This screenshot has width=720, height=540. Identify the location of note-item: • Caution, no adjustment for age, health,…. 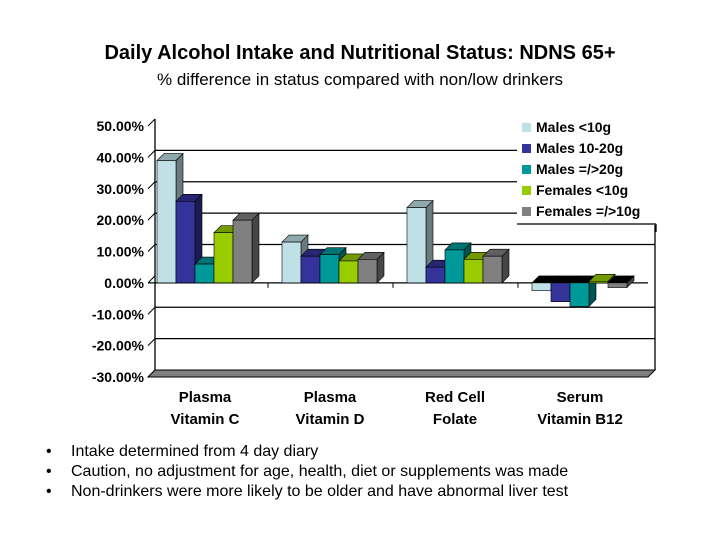
(307, 472).